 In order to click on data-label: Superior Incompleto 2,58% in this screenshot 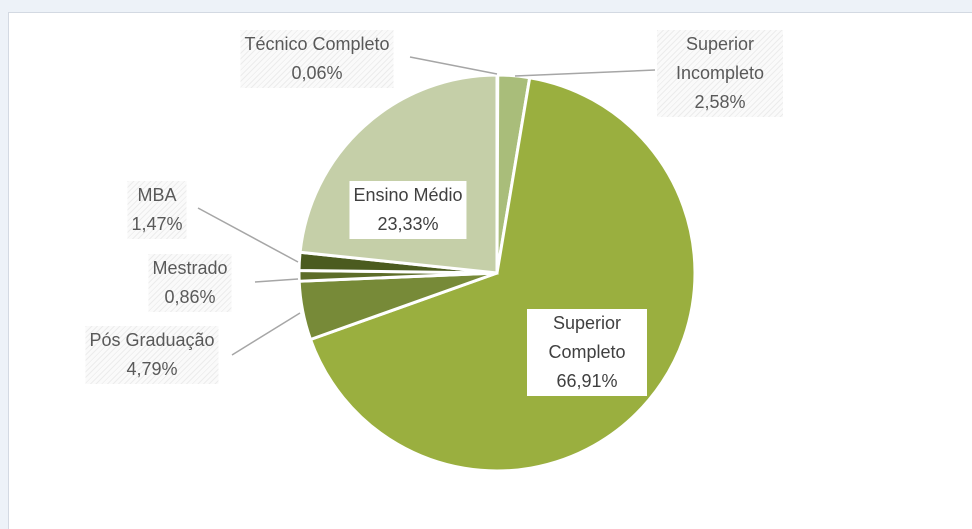, I will do `click(720, 73)`.